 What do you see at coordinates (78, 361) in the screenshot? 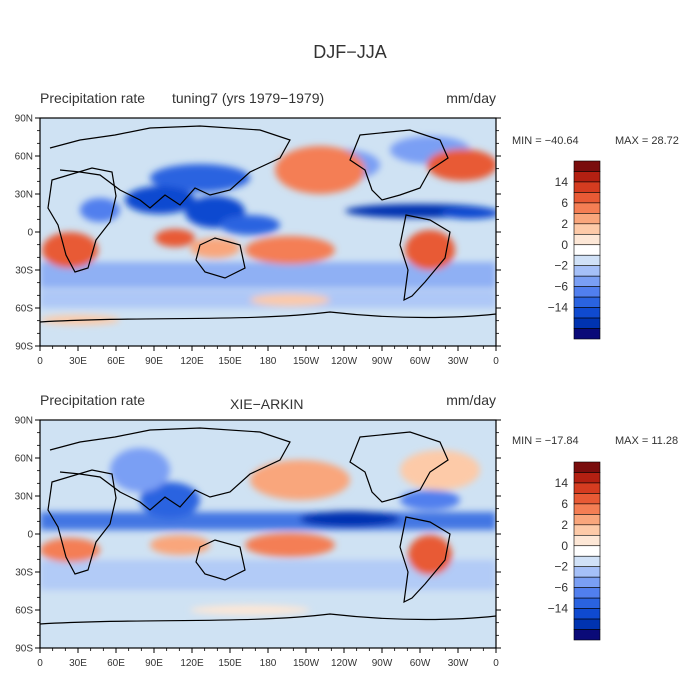
I see `x-tick-label: 30E` at bounding box center [78, 361].